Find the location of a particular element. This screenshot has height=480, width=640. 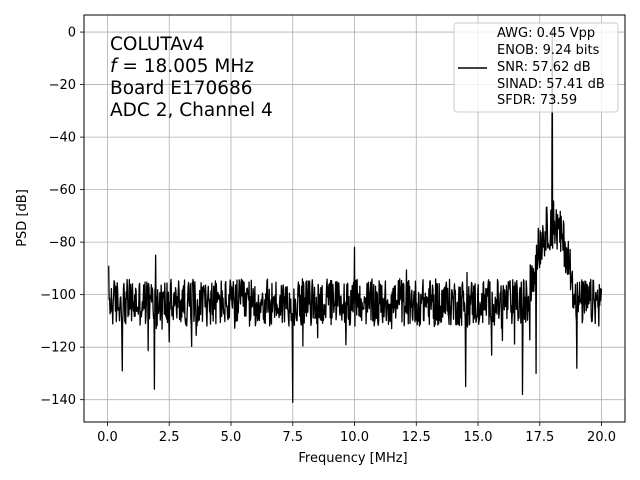

y-tick-label: −100 is located at coordinates (58, 295).